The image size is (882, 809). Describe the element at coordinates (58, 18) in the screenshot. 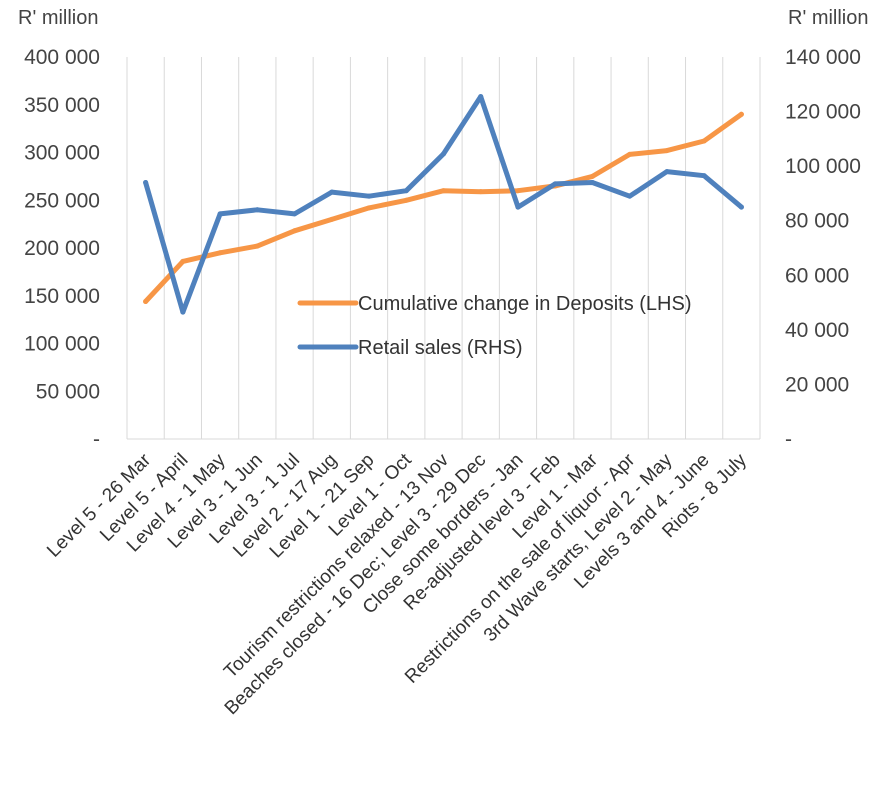

I see `left-axis-unit-label: R' million` at that location.